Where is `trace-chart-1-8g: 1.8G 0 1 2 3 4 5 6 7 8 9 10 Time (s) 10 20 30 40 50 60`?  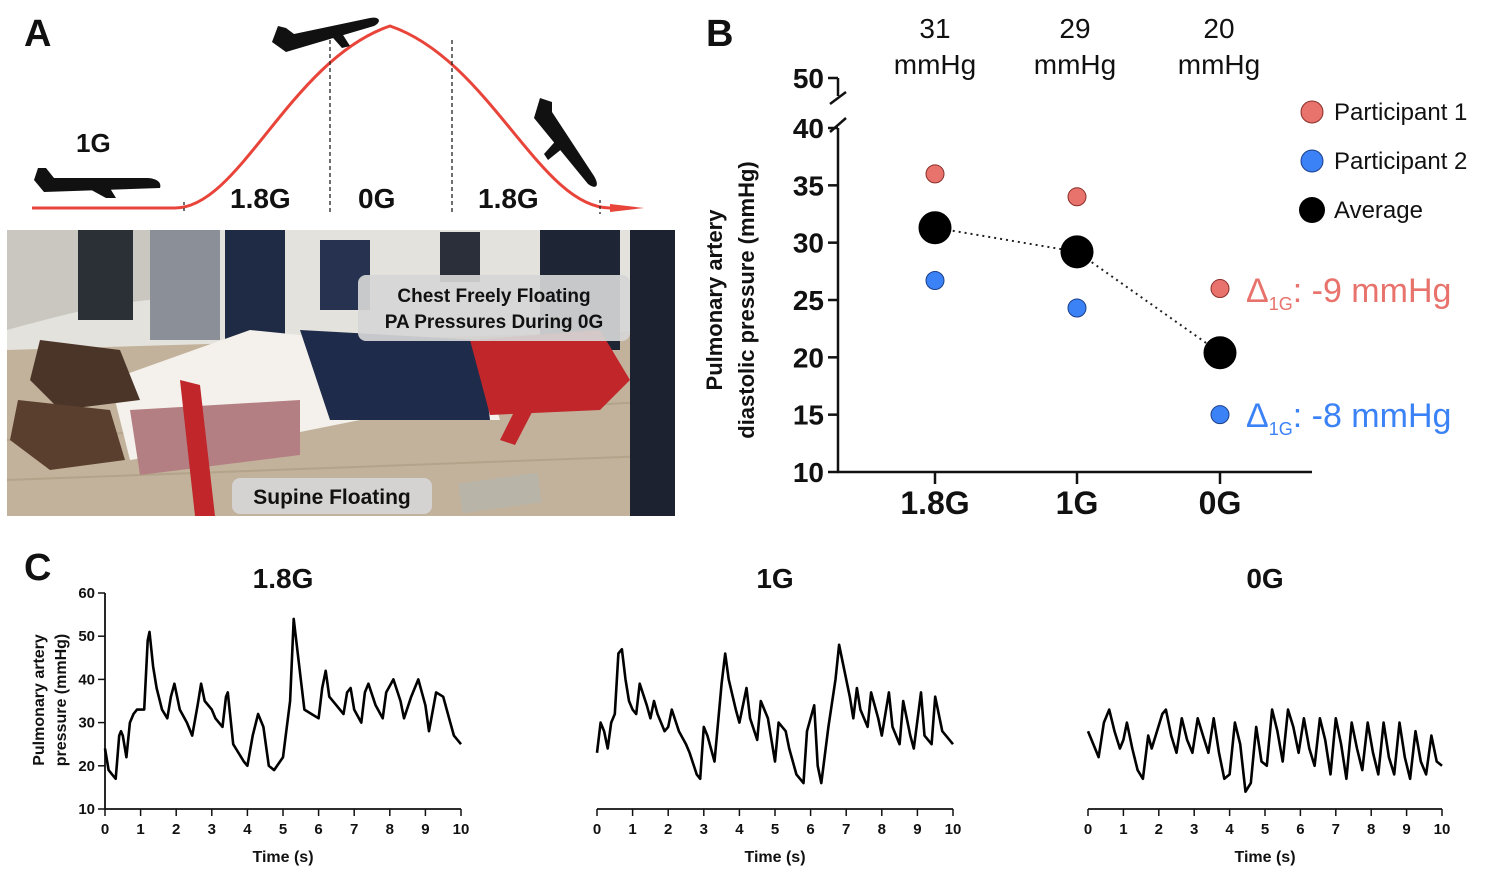 trace-chart-1-8g: 1.8G 0 1 2 3 4 5 6 7 8 9 10 Time (s) 10 20 30 40 50 60 is located at coordinates (273, 714).